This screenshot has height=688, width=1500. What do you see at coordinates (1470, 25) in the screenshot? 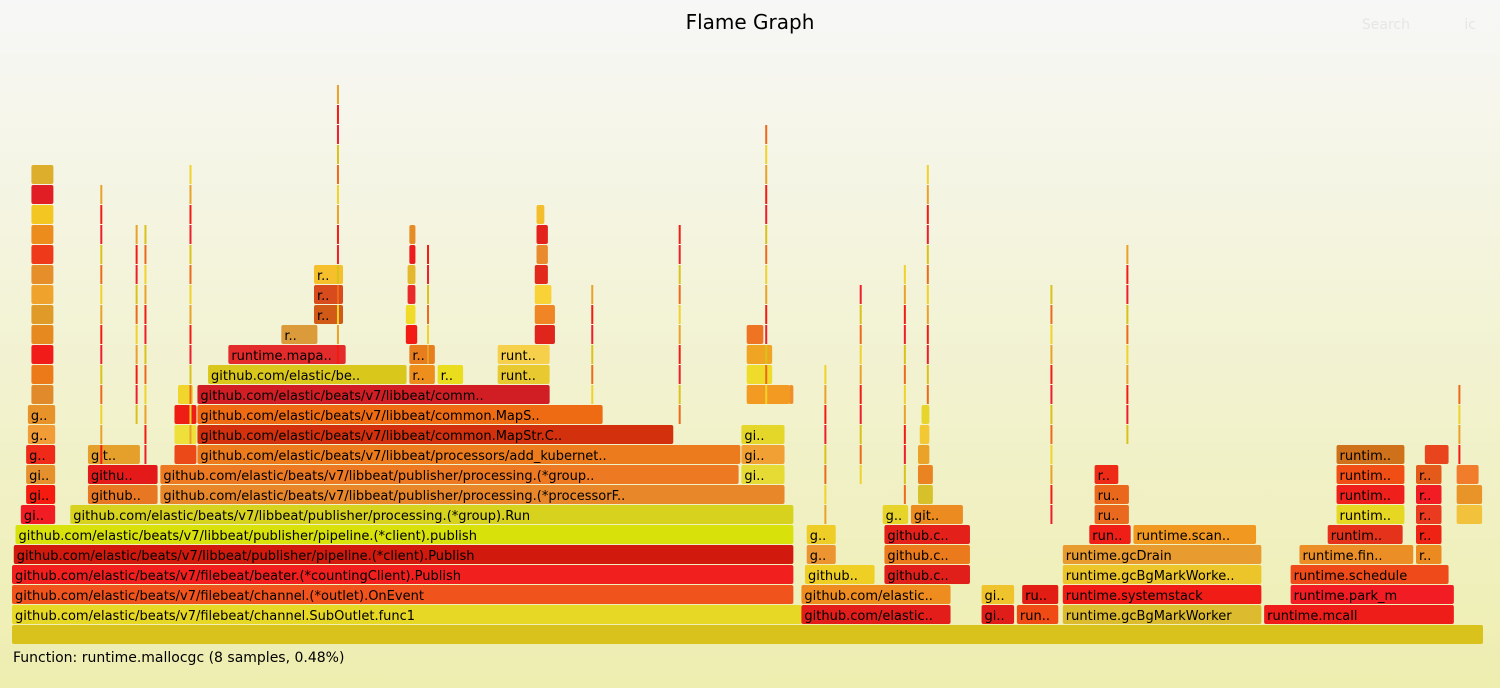
I see `ignorecase-toggle: ic` at bounding box center [1470, 25].